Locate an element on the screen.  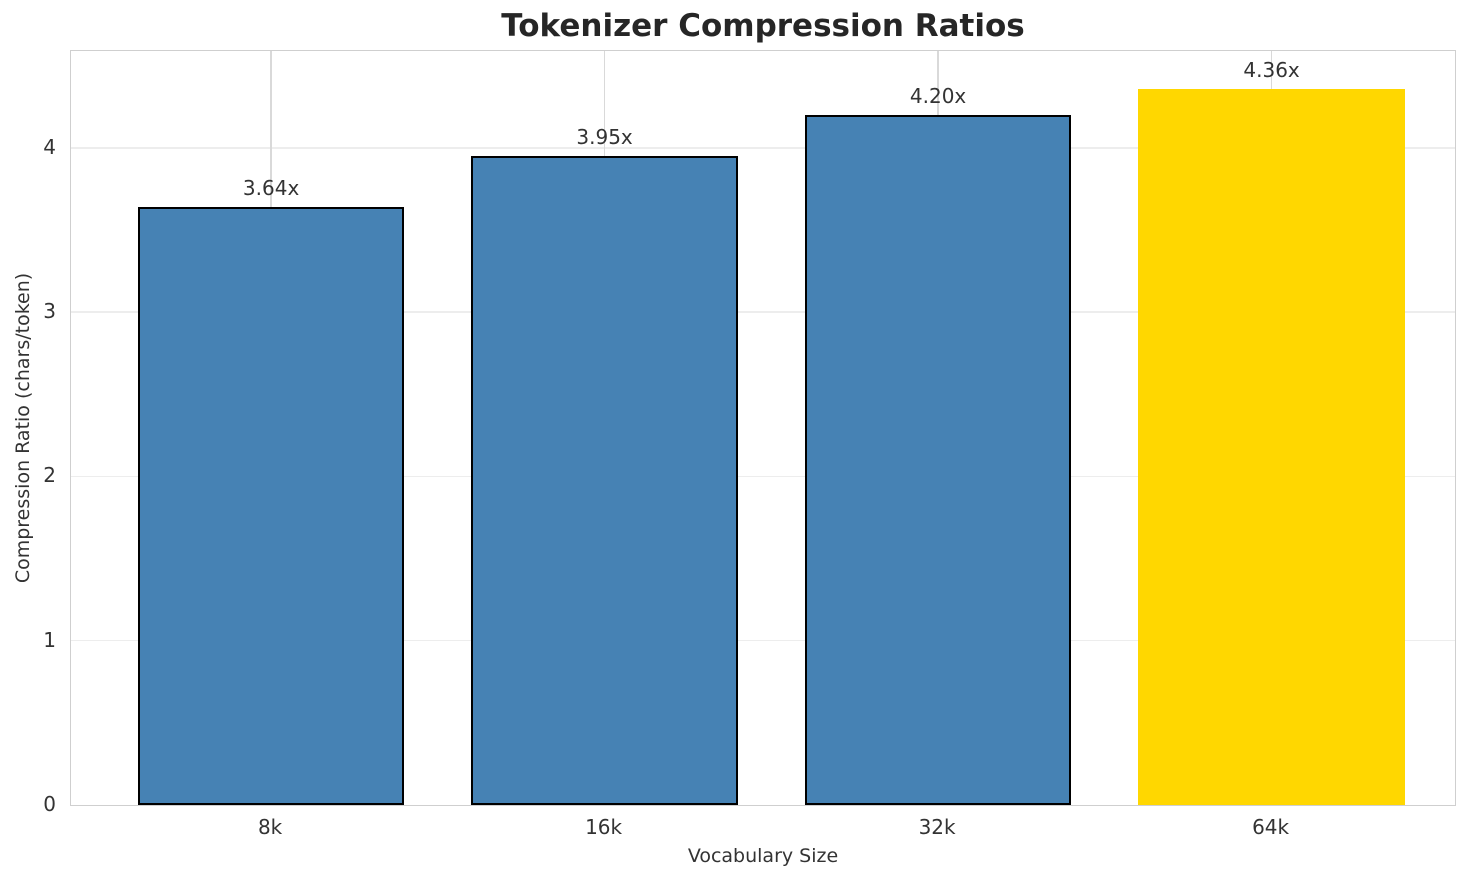
x-tick-label: 32k is located at coordinates (937, 827).